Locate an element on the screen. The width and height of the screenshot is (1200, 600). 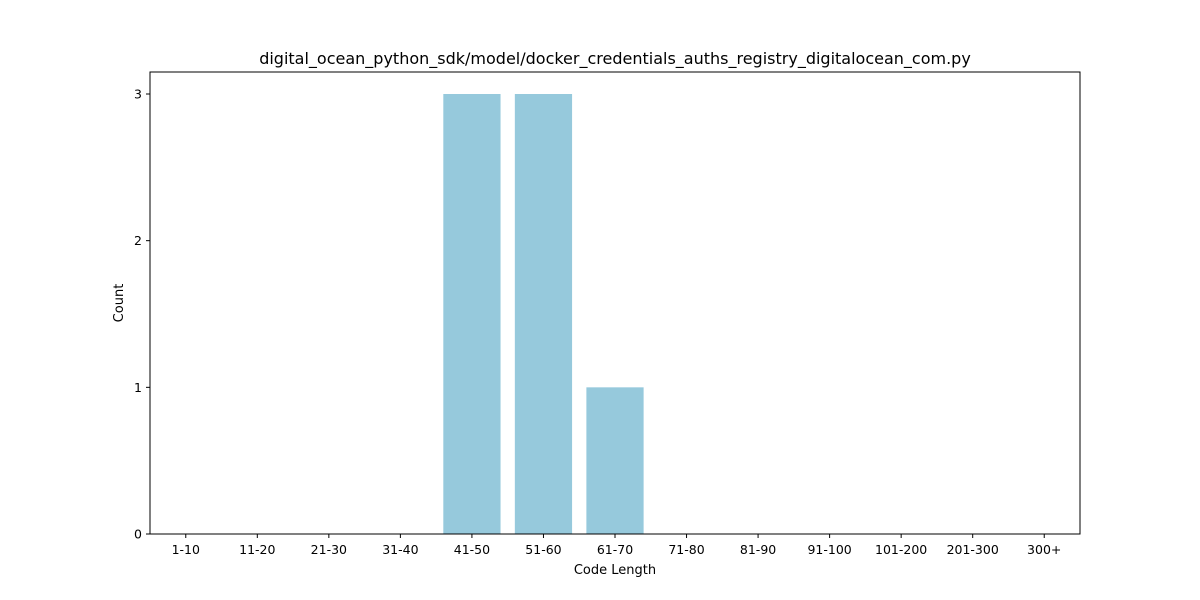
x-tick-label: 51-60 is located at coordinates (543, 549).